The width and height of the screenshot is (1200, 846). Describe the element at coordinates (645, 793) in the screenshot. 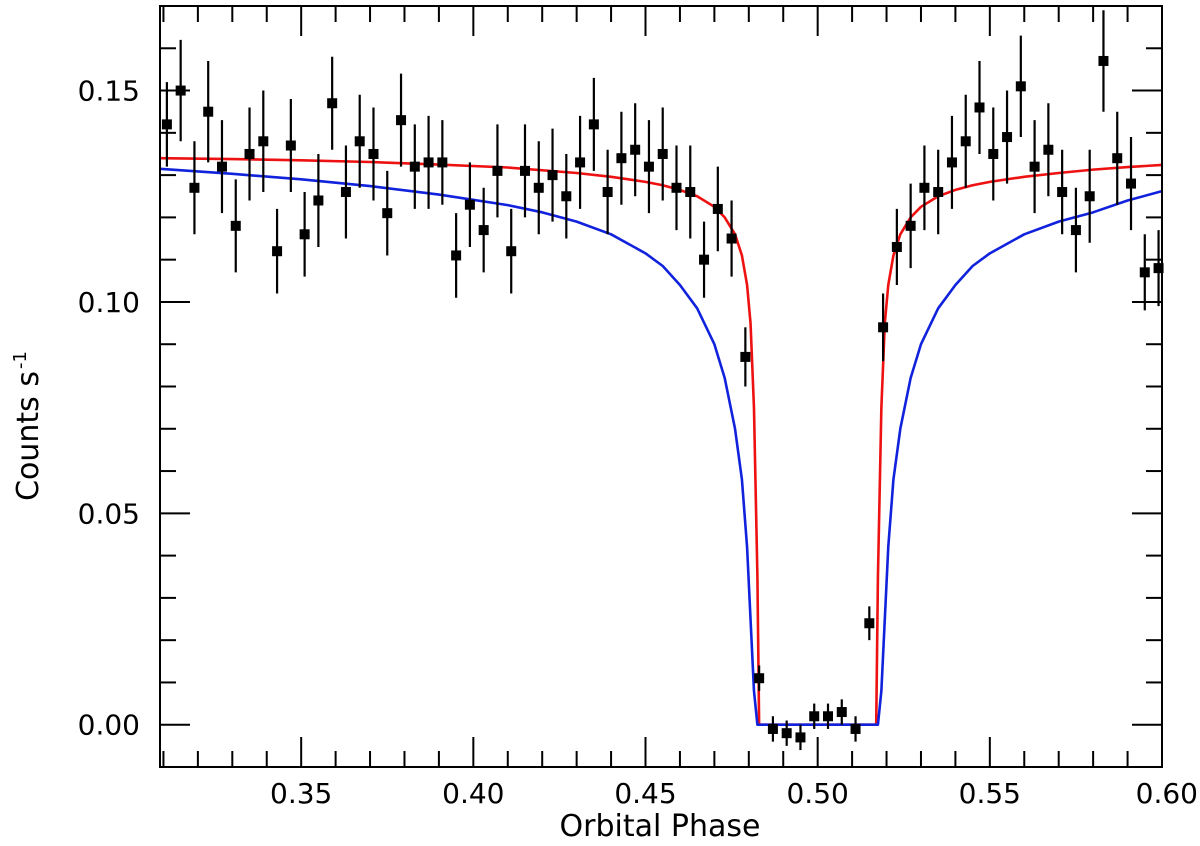

I see `x-tick-label: 0.45` at that location.